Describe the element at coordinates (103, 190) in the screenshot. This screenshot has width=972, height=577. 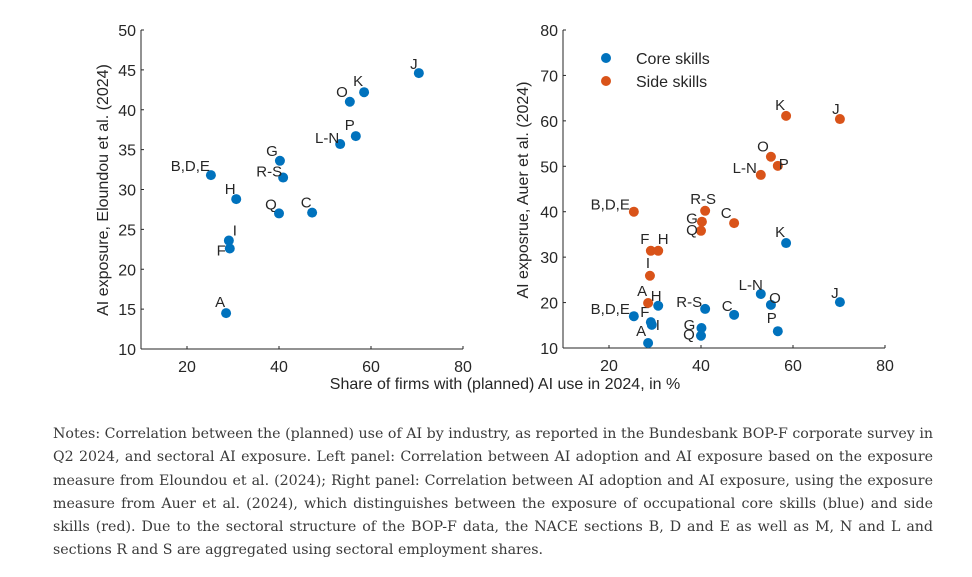
I see `y-axis-label: AI exposure, Eloundou et al. (2024)` at that location.